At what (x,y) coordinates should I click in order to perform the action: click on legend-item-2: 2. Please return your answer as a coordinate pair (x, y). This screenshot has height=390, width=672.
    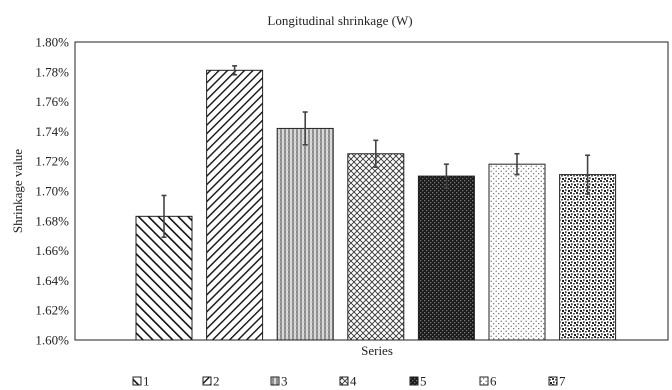
    Looking at the image, I should click on (211, 381).